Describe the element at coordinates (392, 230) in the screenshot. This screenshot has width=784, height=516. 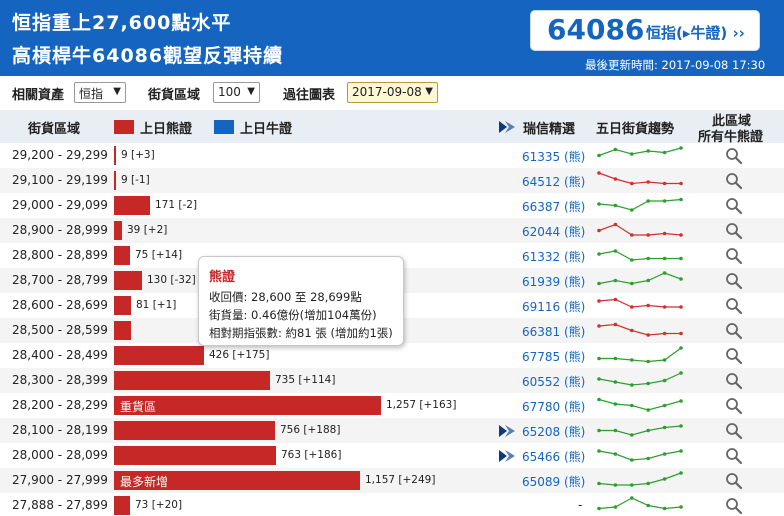
I see `table-row: 28,900 - 28,999 39 [+2] 62044 (熊)` at that location.